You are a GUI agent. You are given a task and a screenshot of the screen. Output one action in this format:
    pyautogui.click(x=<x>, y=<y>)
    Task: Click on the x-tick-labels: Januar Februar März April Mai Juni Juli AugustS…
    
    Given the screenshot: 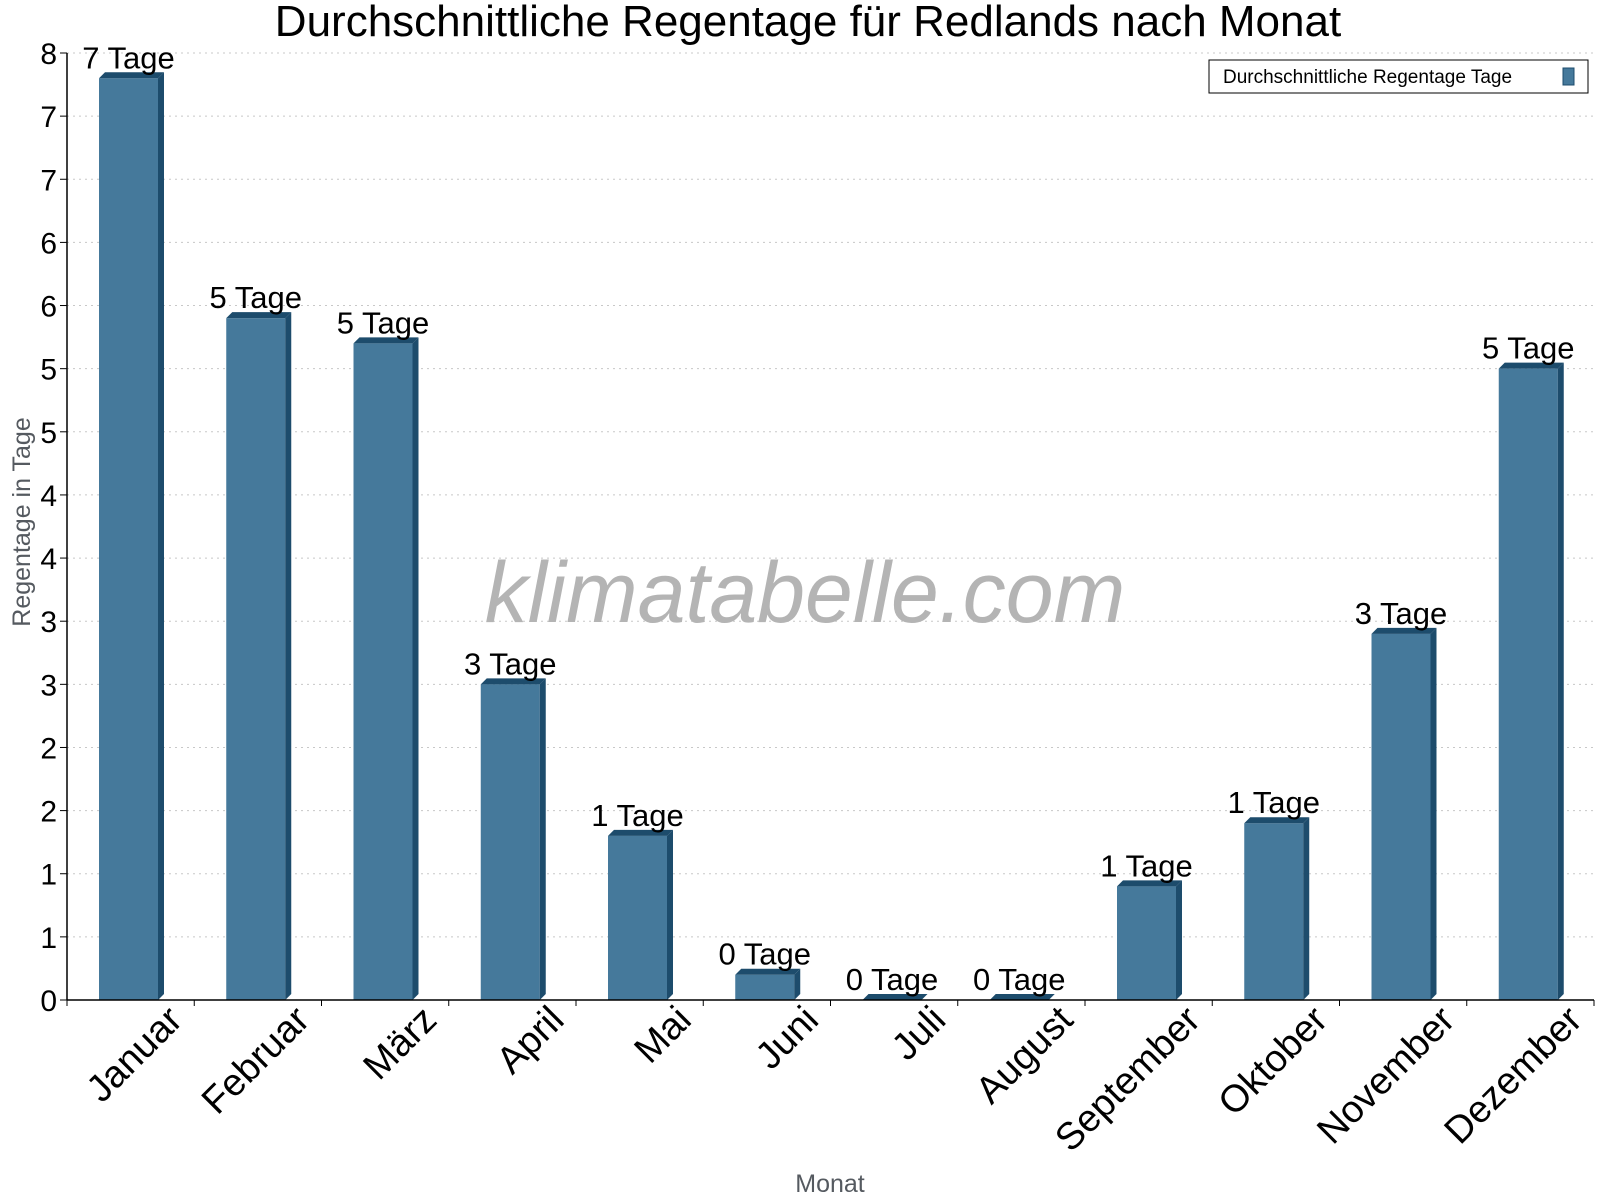 What is the action you would take?
    pyautogui.click(x=835, y=1078)
    